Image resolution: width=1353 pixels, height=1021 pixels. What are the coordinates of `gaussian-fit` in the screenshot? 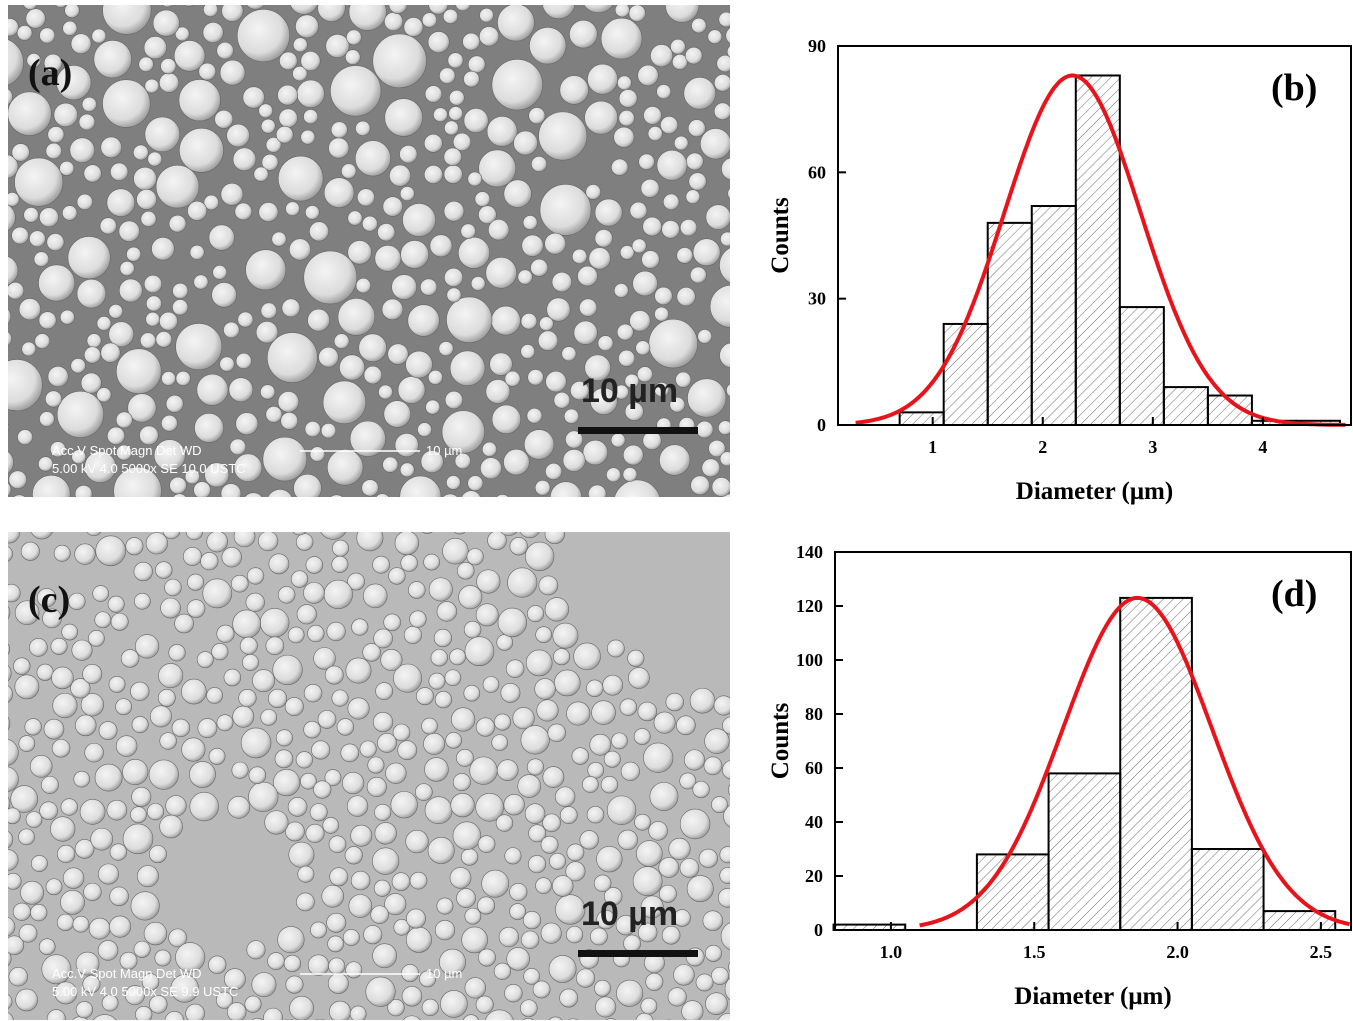 It's located at (1135, 761).